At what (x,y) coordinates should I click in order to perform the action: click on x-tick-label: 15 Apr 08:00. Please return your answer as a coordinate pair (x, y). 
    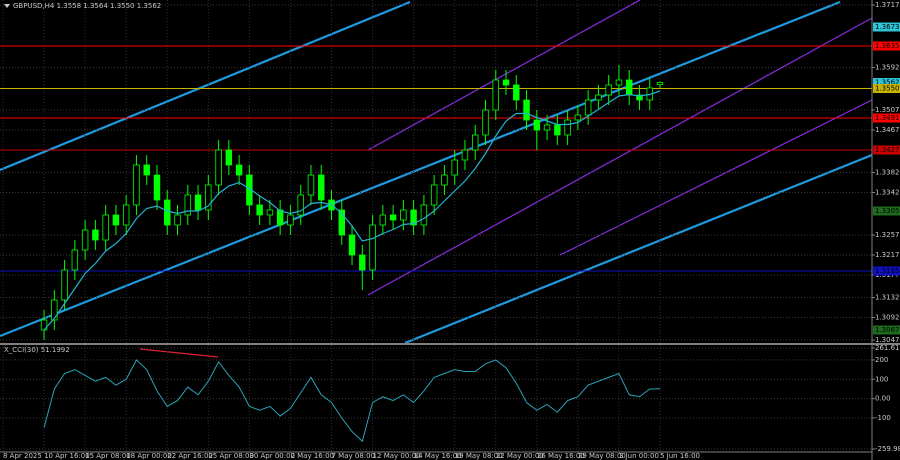
    Looking at the image, I should click on (108, 456).